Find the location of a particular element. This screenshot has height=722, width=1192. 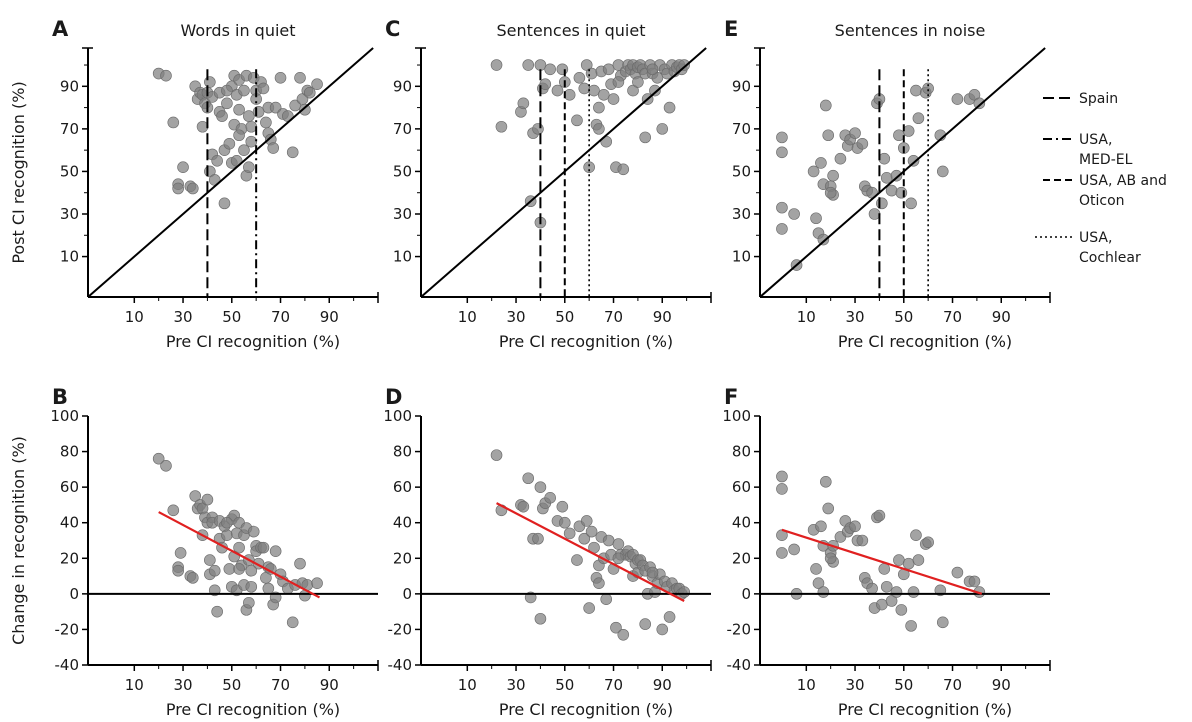

legend-label: USA, Cochlear is located at coordinates (1110, 248).